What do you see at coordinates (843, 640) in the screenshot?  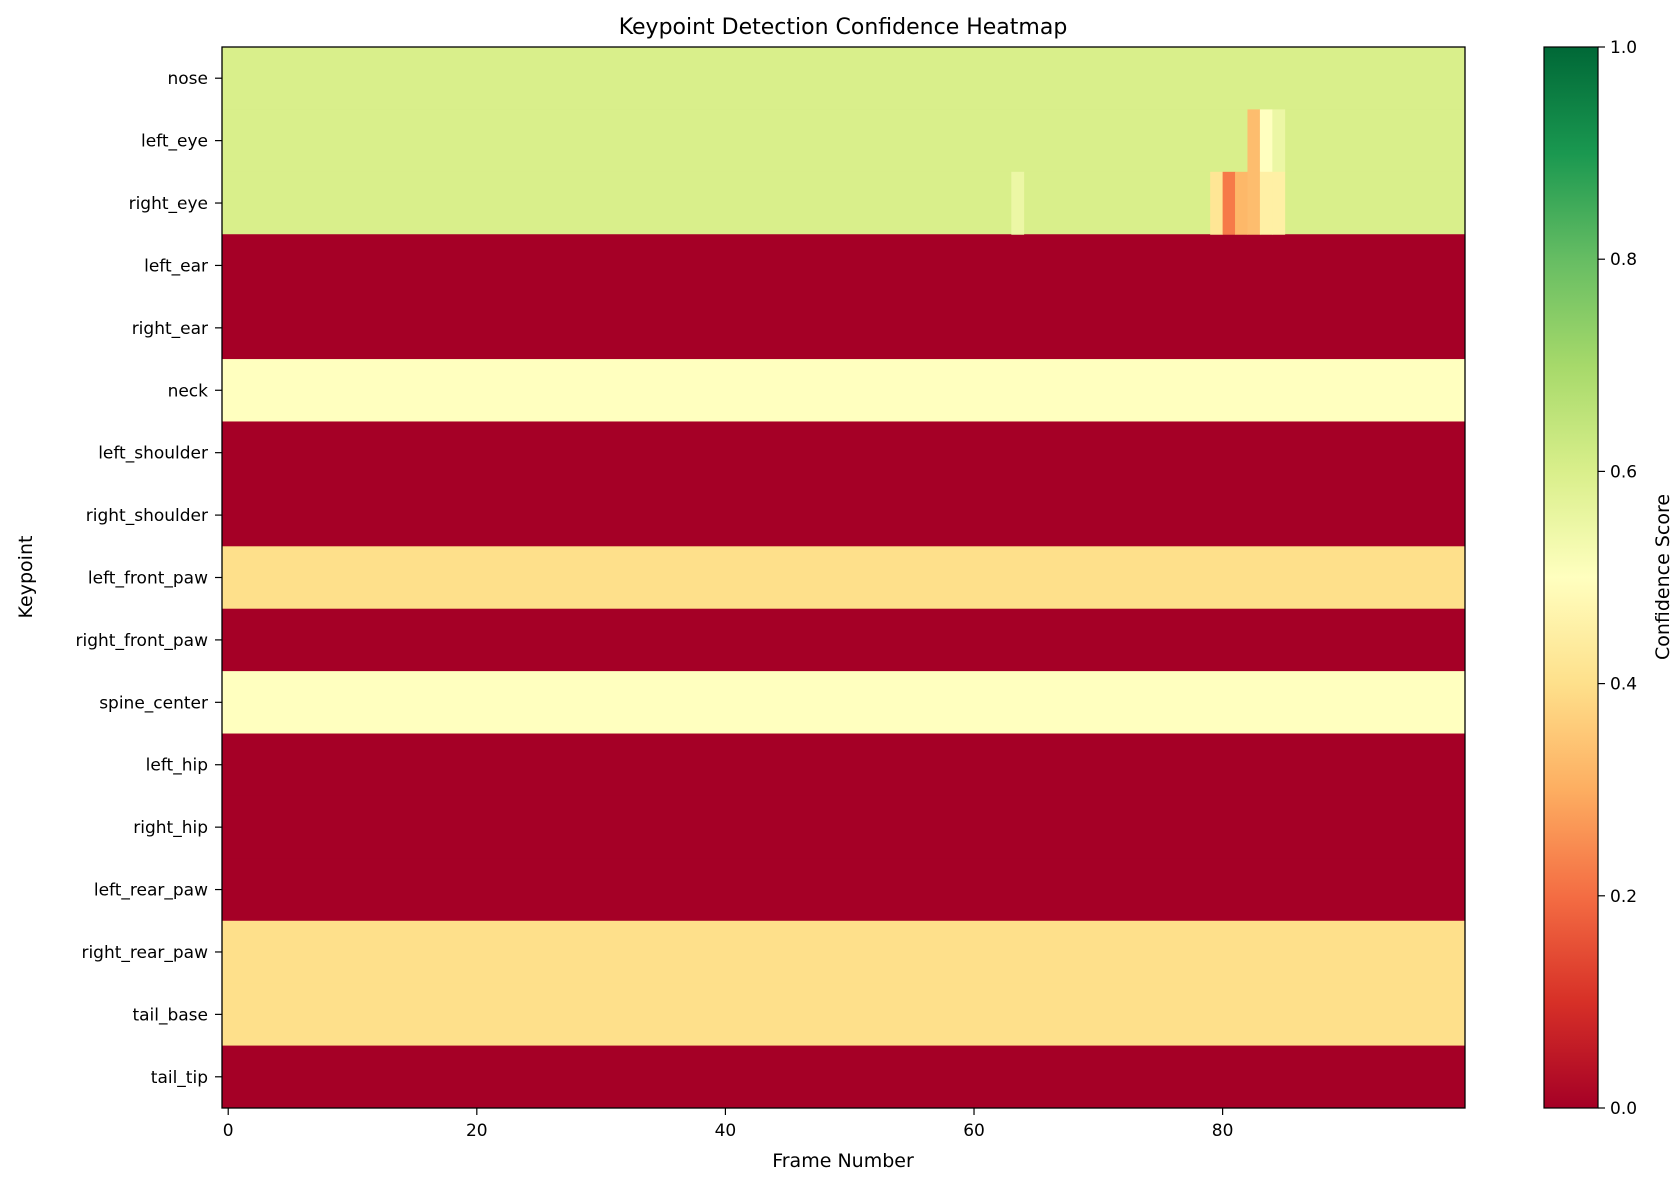 I see `heatmap-row-right-front-paw` at bounding box center [843, 640].